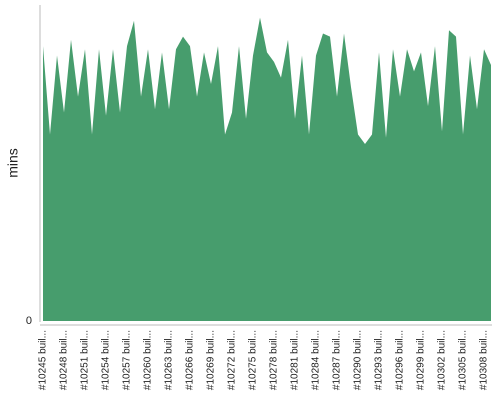  I want to click on y-tick-label: 0, so click(29, 321).